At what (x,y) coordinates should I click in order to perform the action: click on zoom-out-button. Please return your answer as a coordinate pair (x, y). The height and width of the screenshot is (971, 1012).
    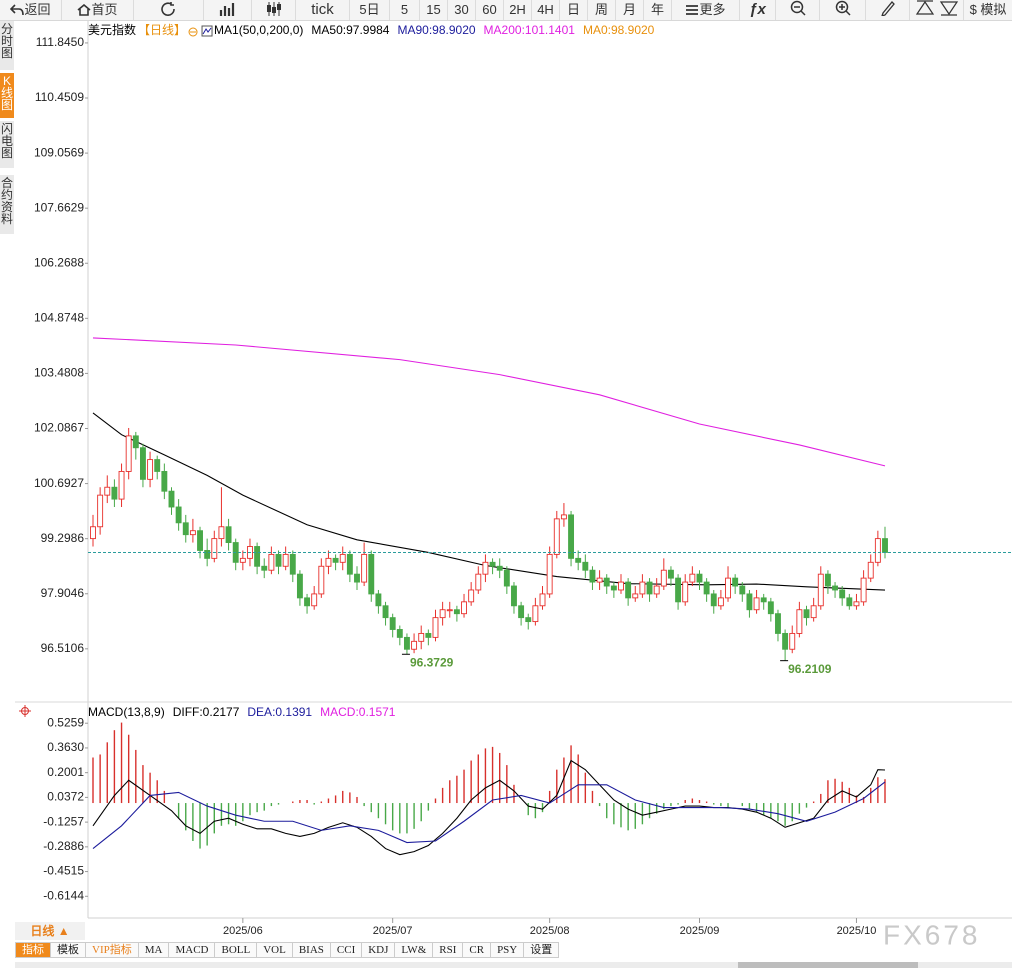
    Looking at the image, I should click on (798, 10).